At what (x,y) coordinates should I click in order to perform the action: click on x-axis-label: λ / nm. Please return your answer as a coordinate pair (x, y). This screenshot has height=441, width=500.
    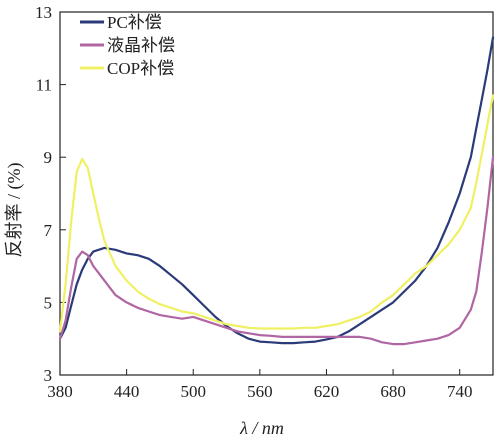
    Looking at the image, I should click on (261, 428).